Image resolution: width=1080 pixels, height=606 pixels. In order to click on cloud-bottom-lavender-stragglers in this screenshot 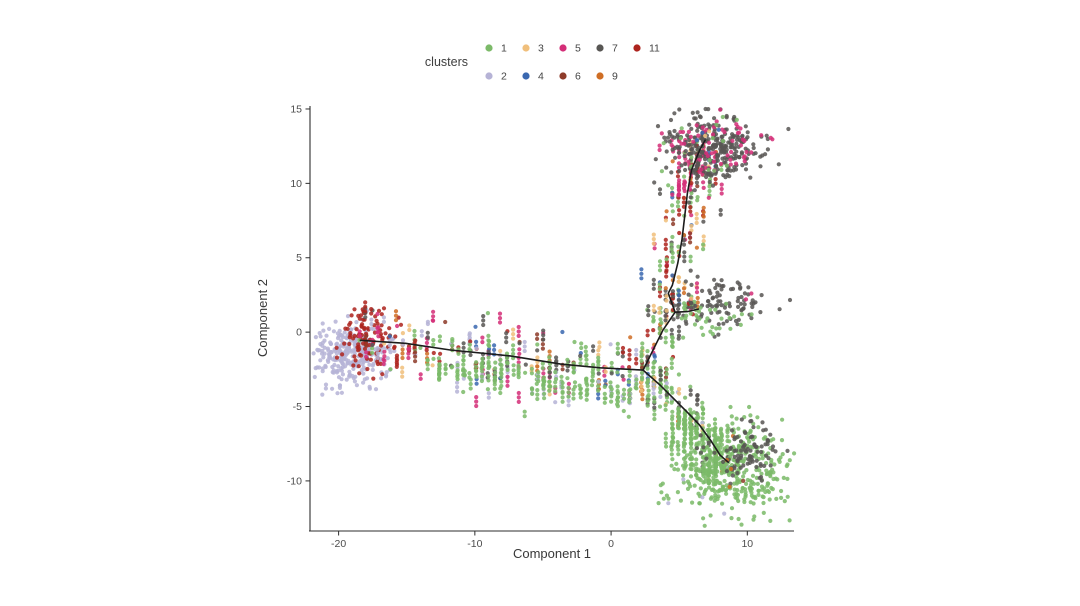, I will do `click(696, 496)`.